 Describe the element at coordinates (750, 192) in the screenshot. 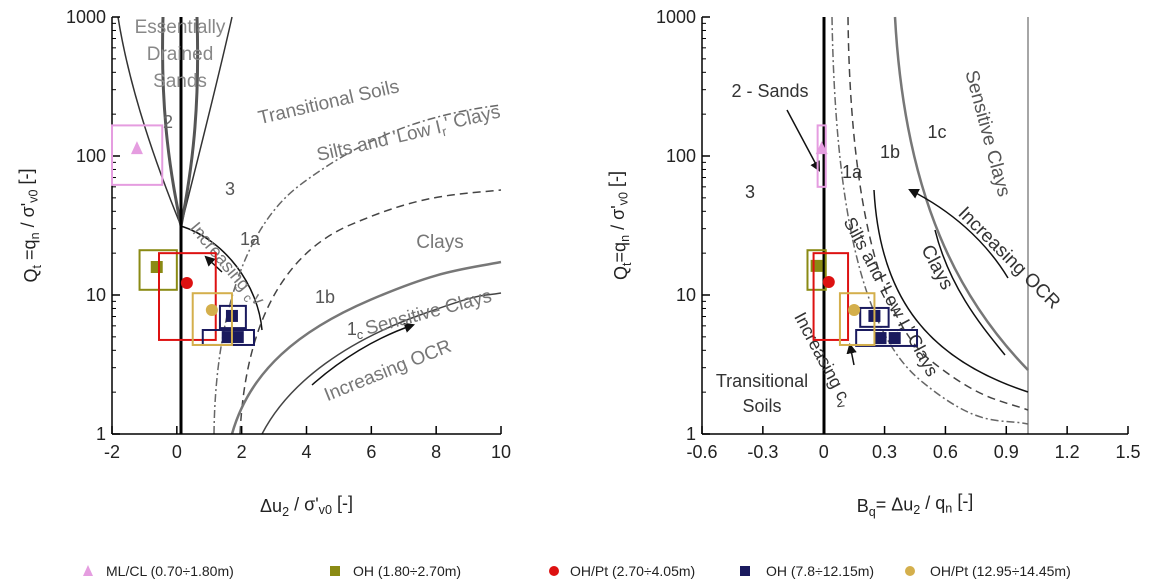

I see `text-part: 3` at that location.